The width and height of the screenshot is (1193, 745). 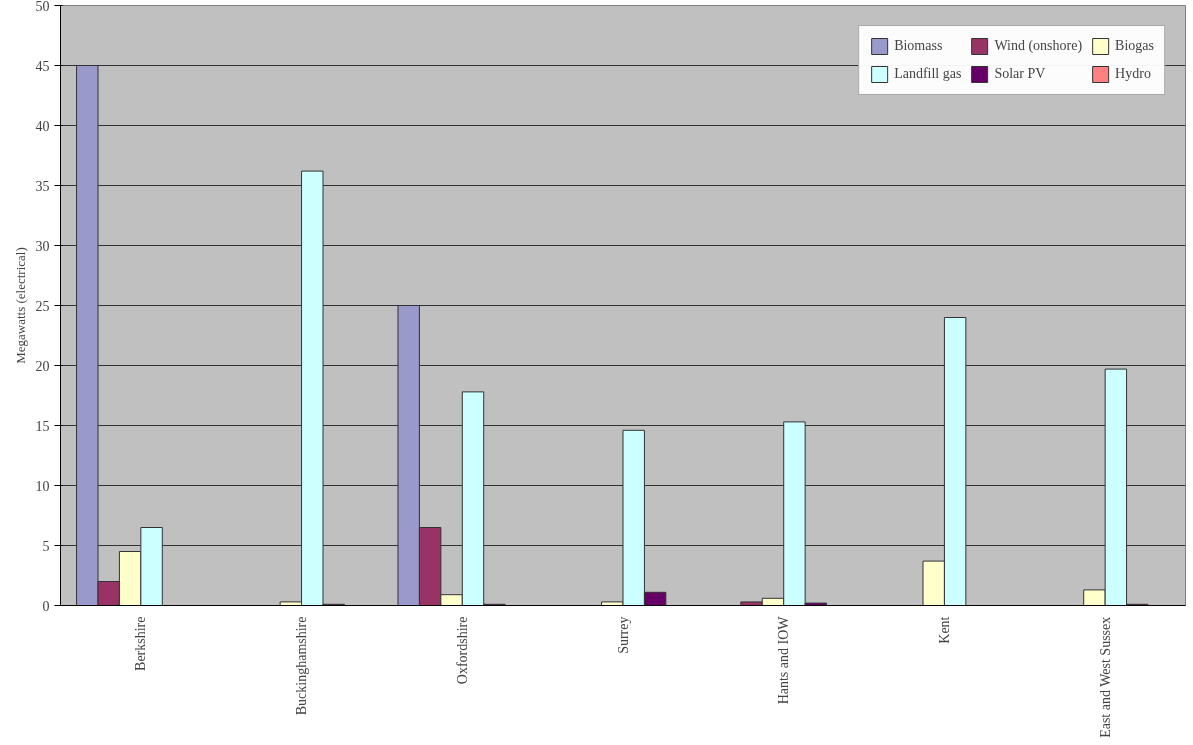 I want to click on legend-label: Biomass, so click(x=918, y=46).